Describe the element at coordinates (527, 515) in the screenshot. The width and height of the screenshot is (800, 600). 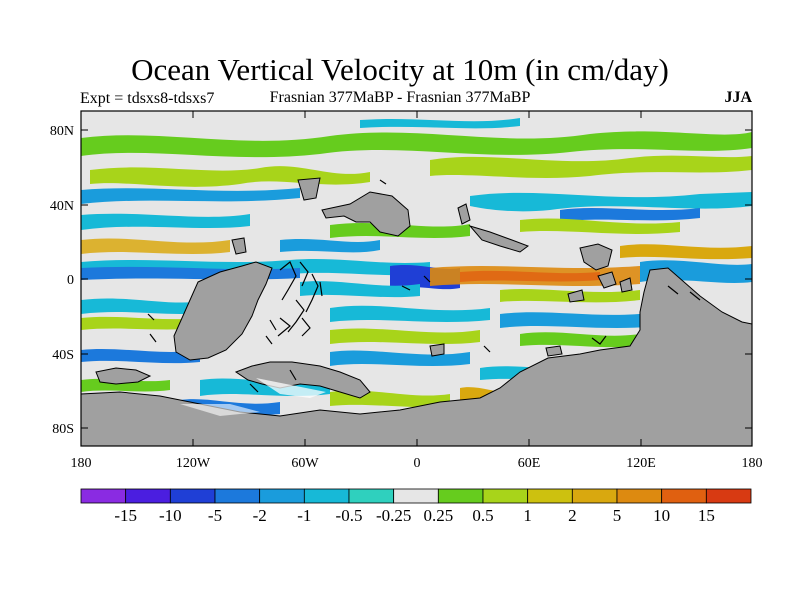
I see `colorbar-label: 1` at that location.